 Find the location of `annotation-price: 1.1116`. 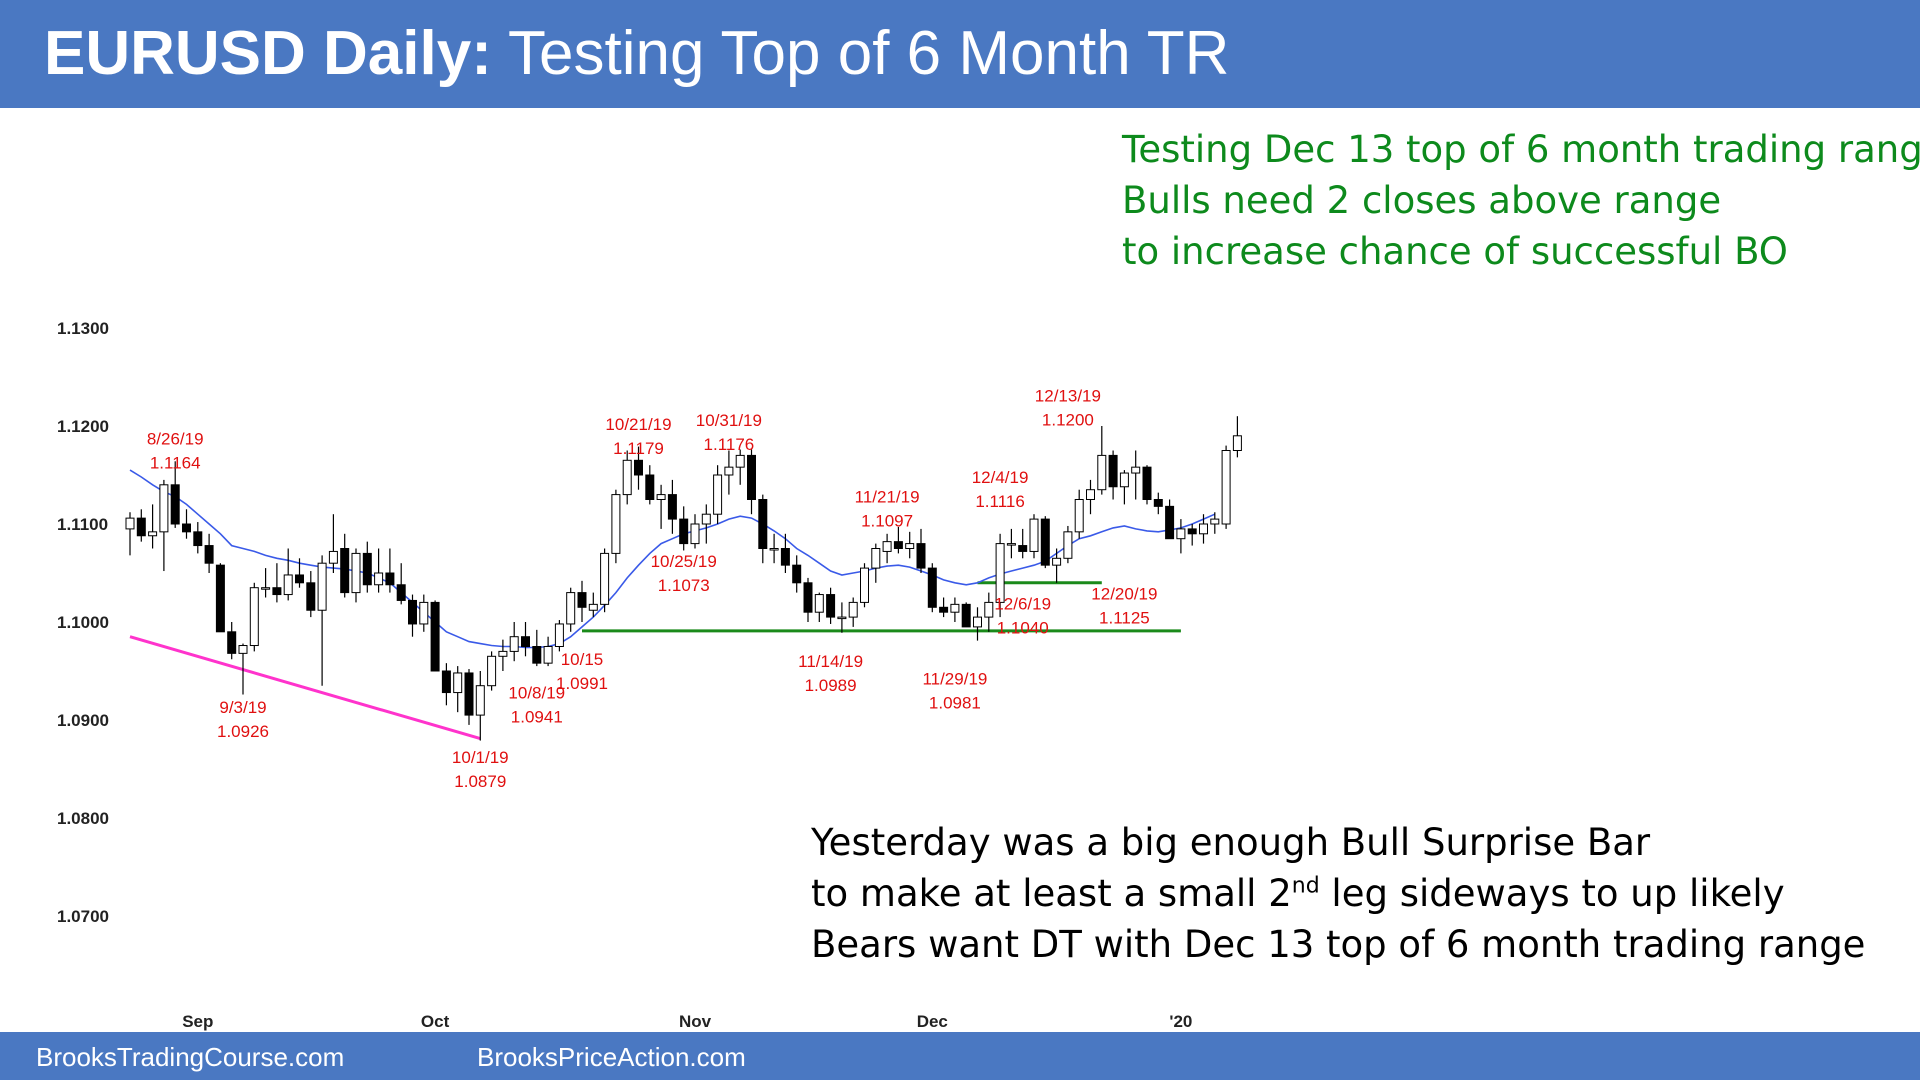

annotation-price: 1.1116 is located at coordinates (999, 501).